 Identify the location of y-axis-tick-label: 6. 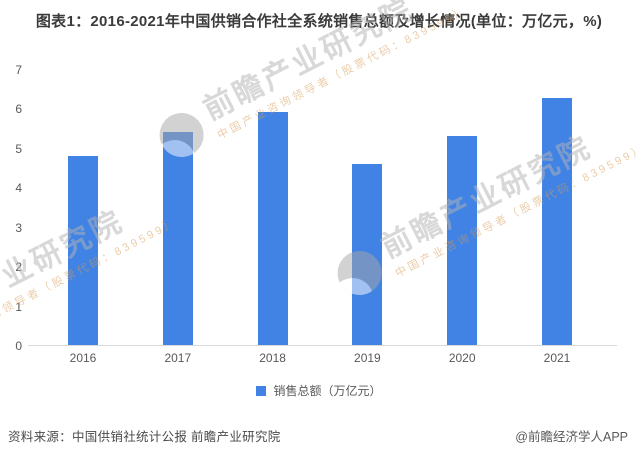
(18, 109).